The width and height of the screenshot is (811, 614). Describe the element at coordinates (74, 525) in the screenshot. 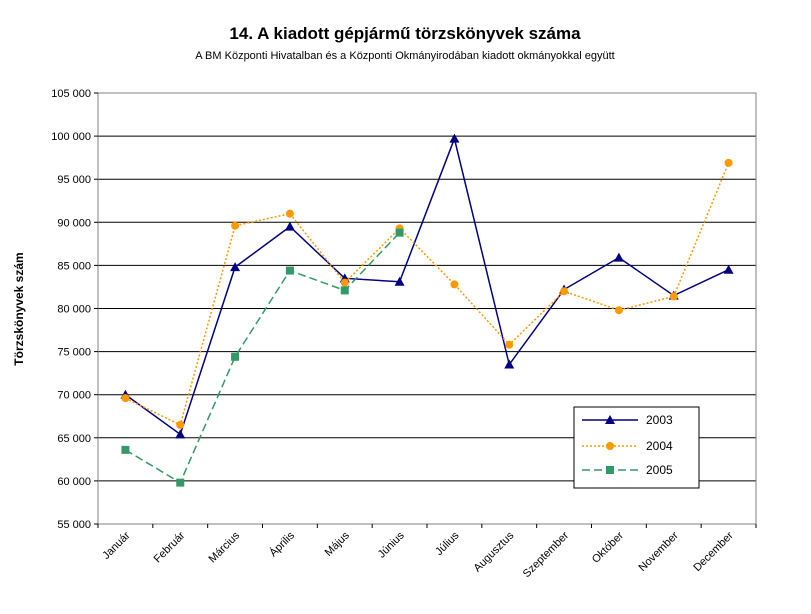

I see `y-tick-label: 55 000` at that location.